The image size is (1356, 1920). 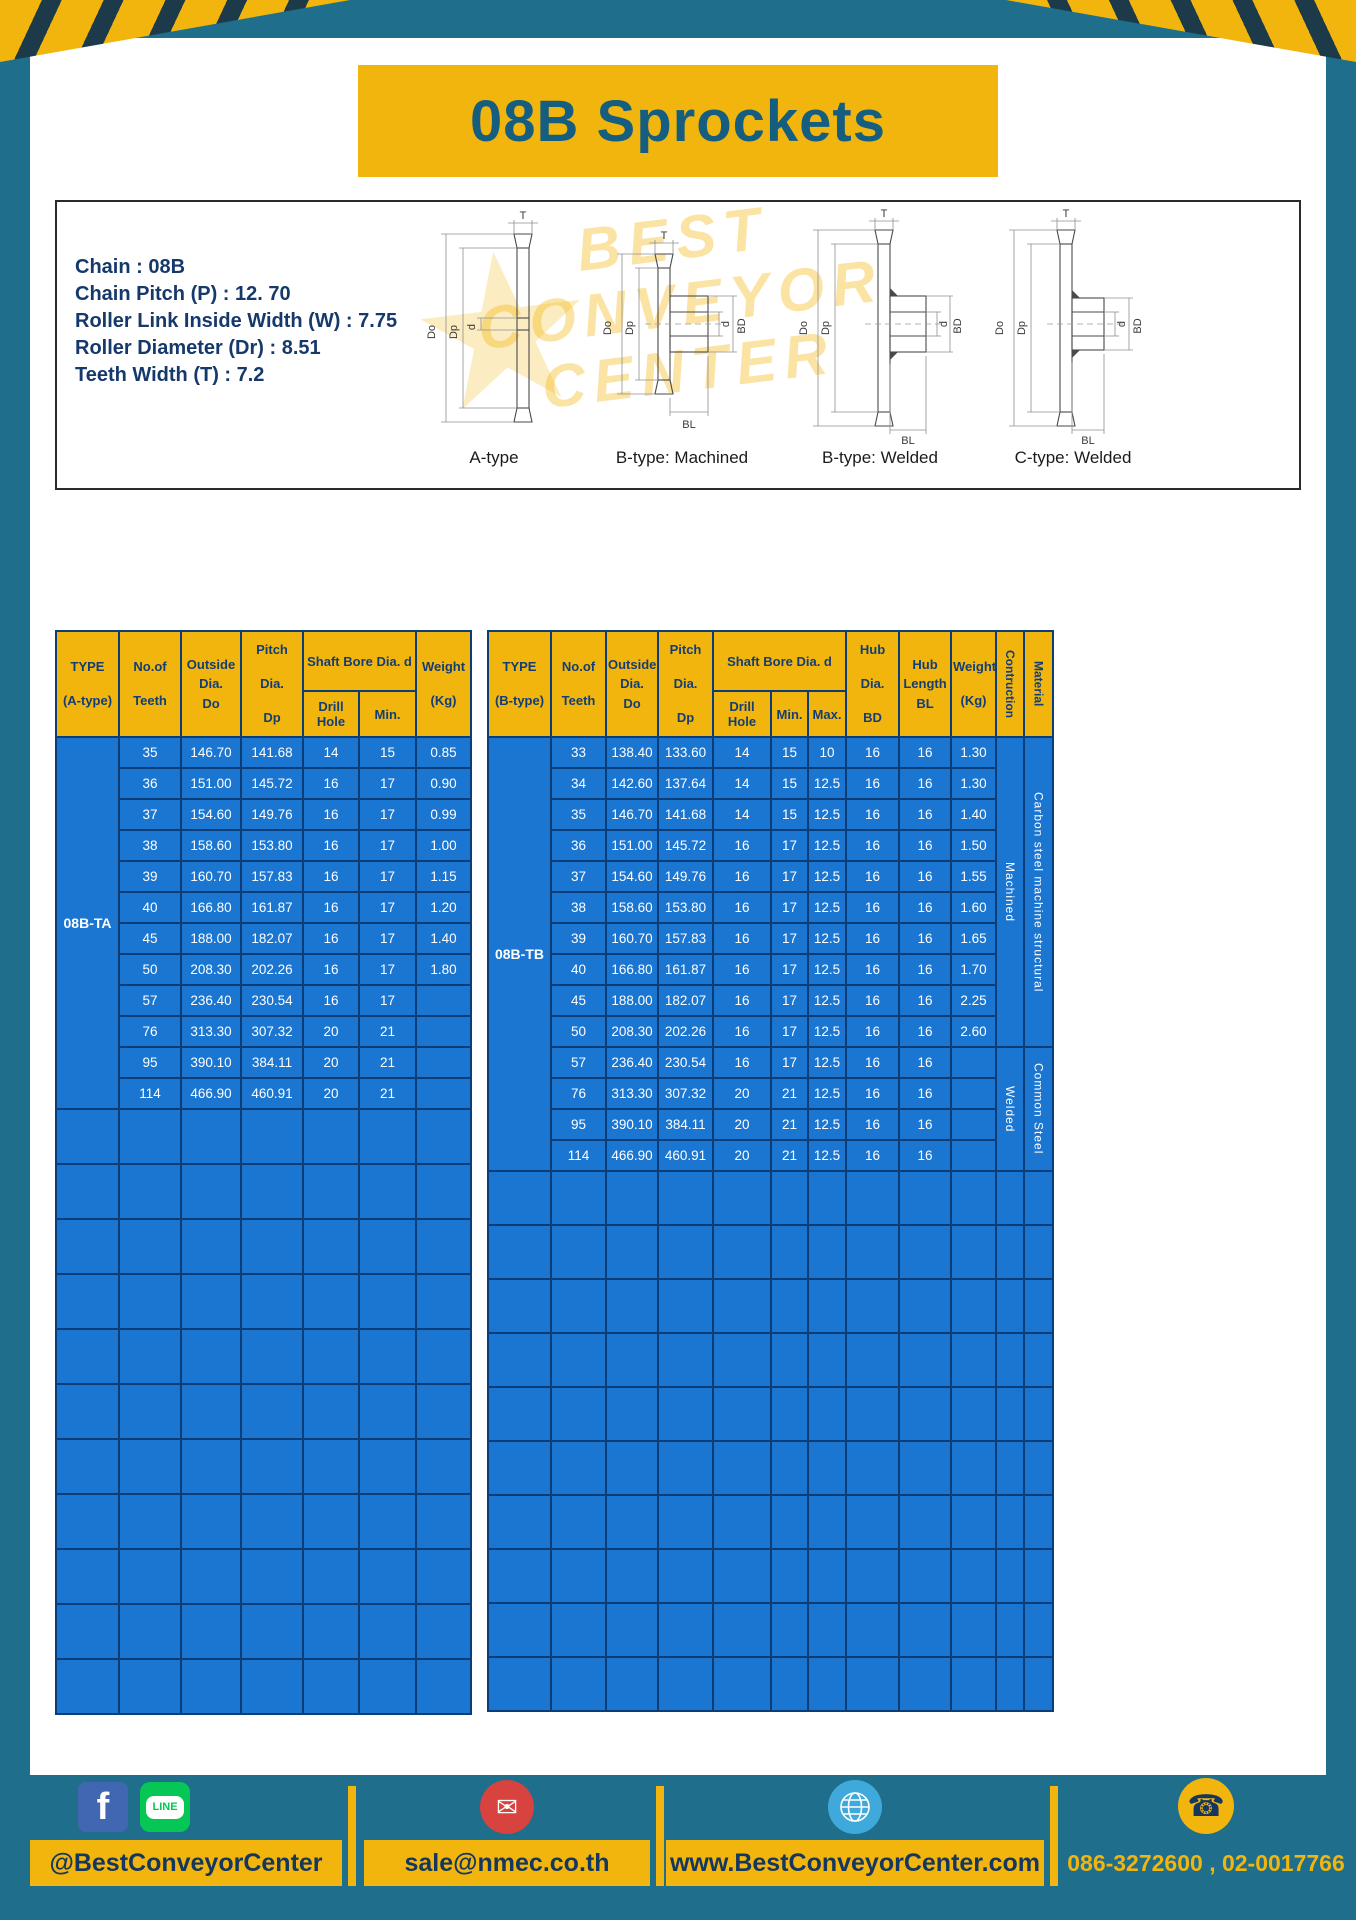 I want to click on table-cell: 1.30, so click(x=973, y=783).